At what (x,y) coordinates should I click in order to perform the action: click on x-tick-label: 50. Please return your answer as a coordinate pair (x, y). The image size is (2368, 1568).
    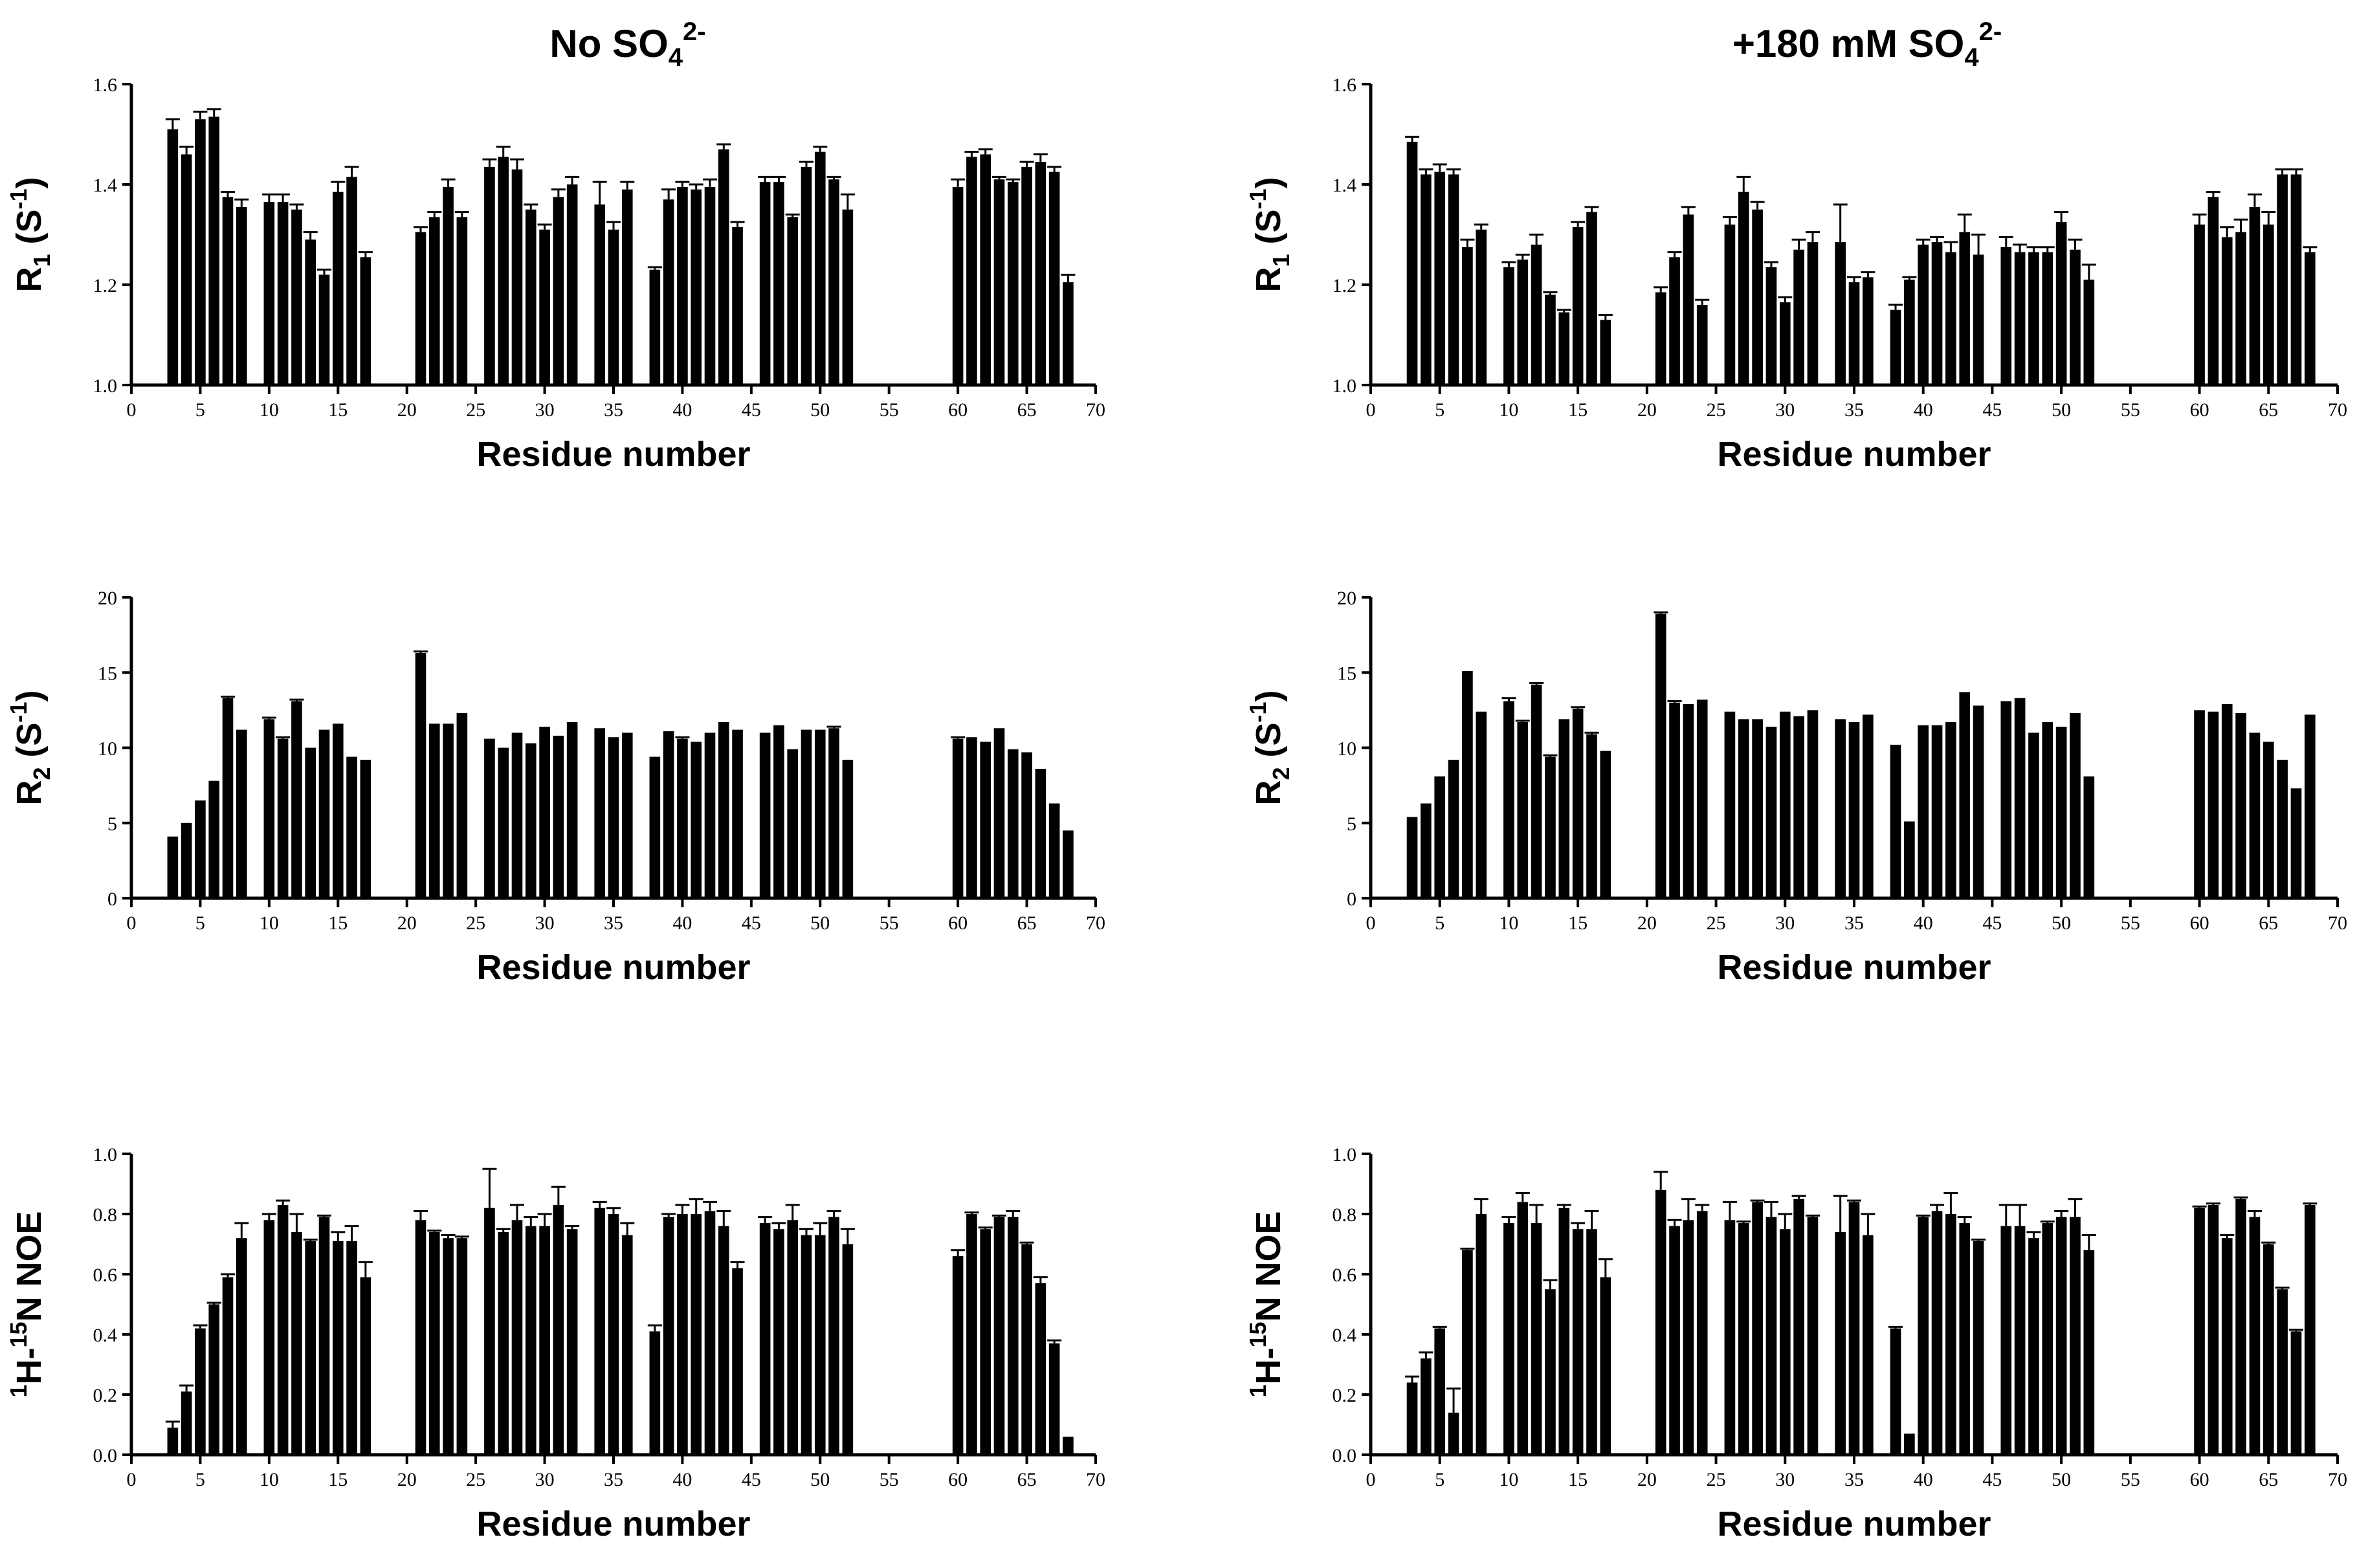
    Looking at the image, I should click on (2061, 1479).